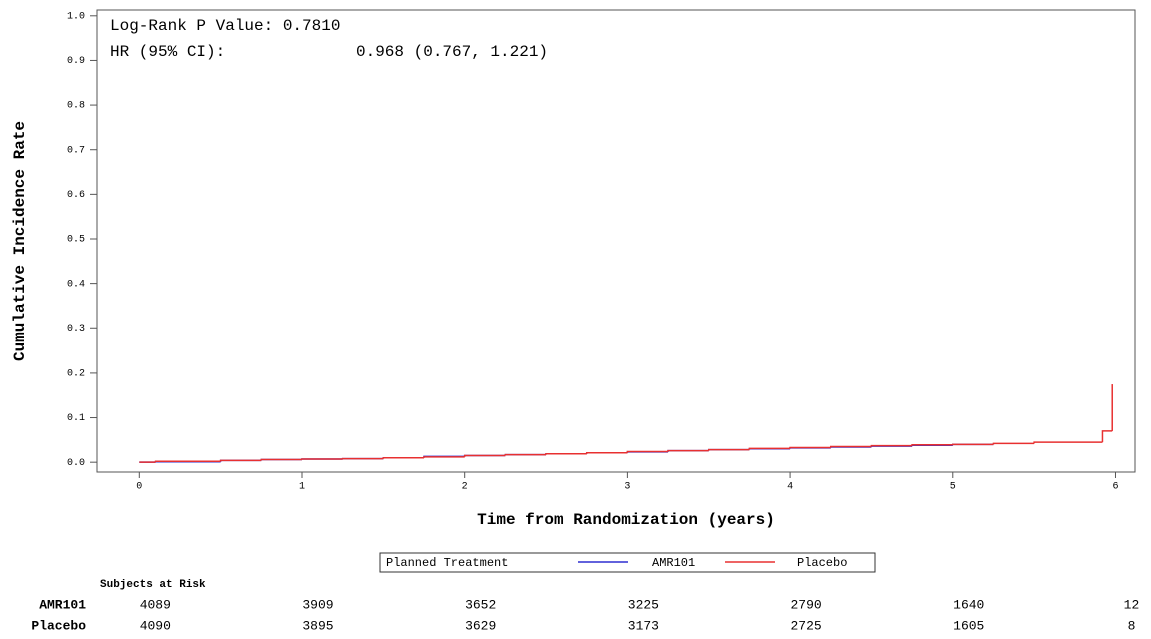  Describe the element at coordinates (76, 374) in the screenshot. I see `y-tick-label: 0.2` at that location.